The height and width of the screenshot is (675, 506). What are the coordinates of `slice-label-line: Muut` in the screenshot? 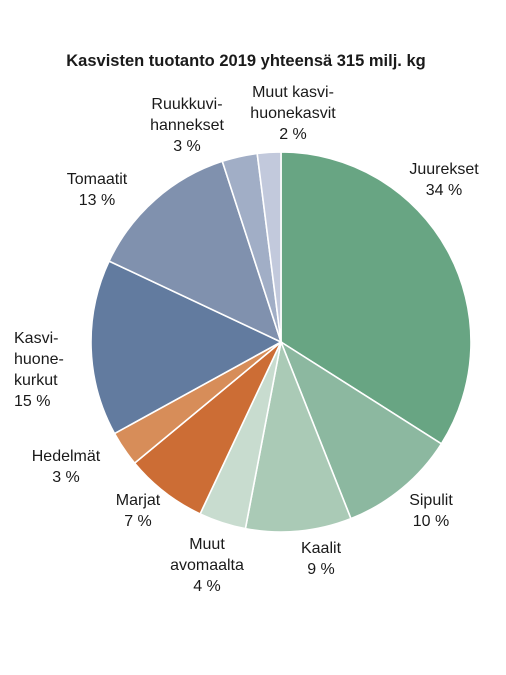 It's located at (207, 544).